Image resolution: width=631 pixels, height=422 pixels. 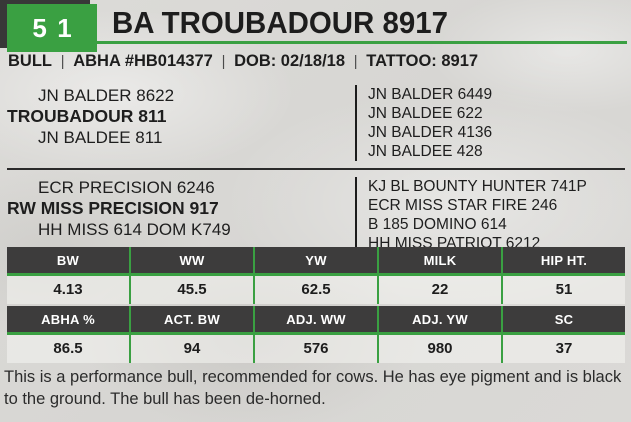 I want to click on column-header-sc: SC, so click(x=564, y=319).